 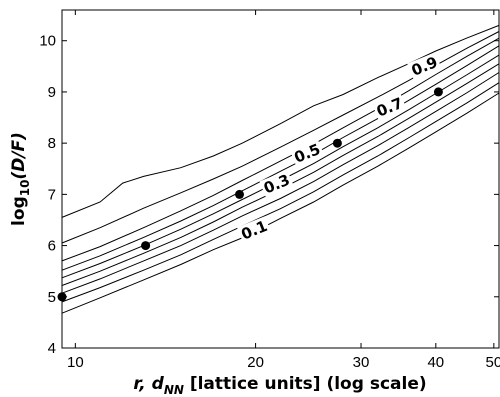 I want to click on y-tick-label: 4, so click(x=52, y=348).